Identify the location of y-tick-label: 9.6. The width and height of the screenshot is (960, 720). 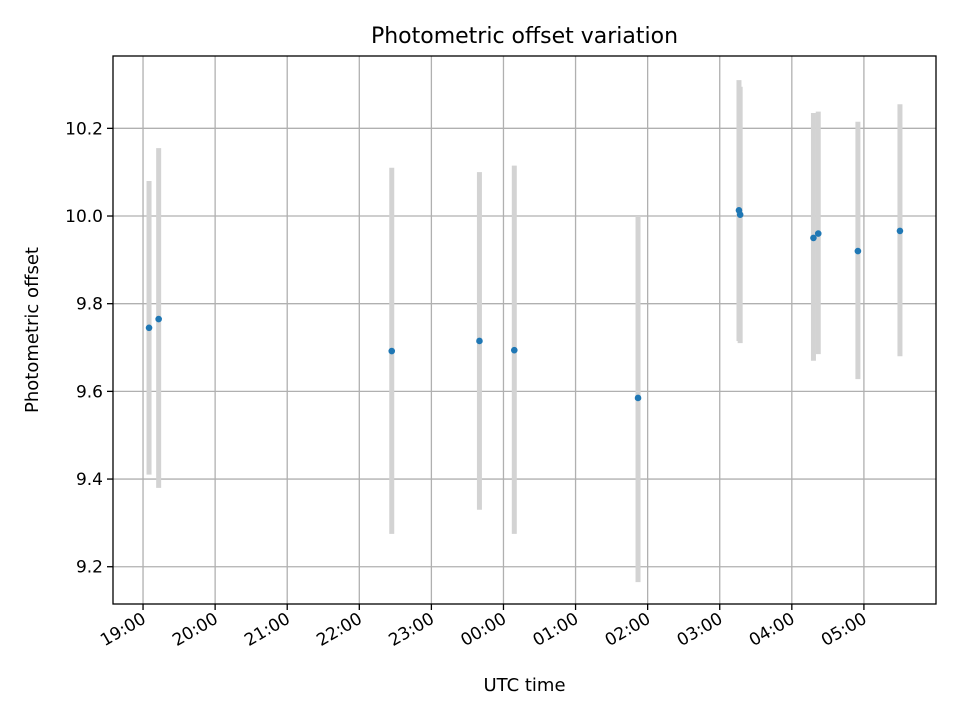
(89, 392).